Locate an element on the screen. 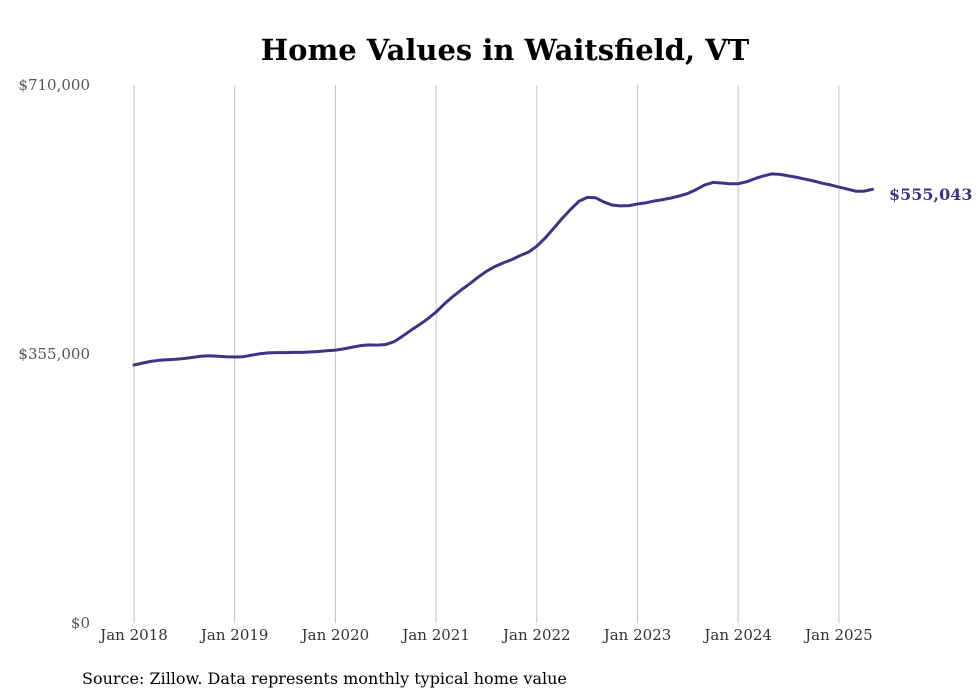  x-tick-label: Jan 2021 is located at coordinates (435, 635).